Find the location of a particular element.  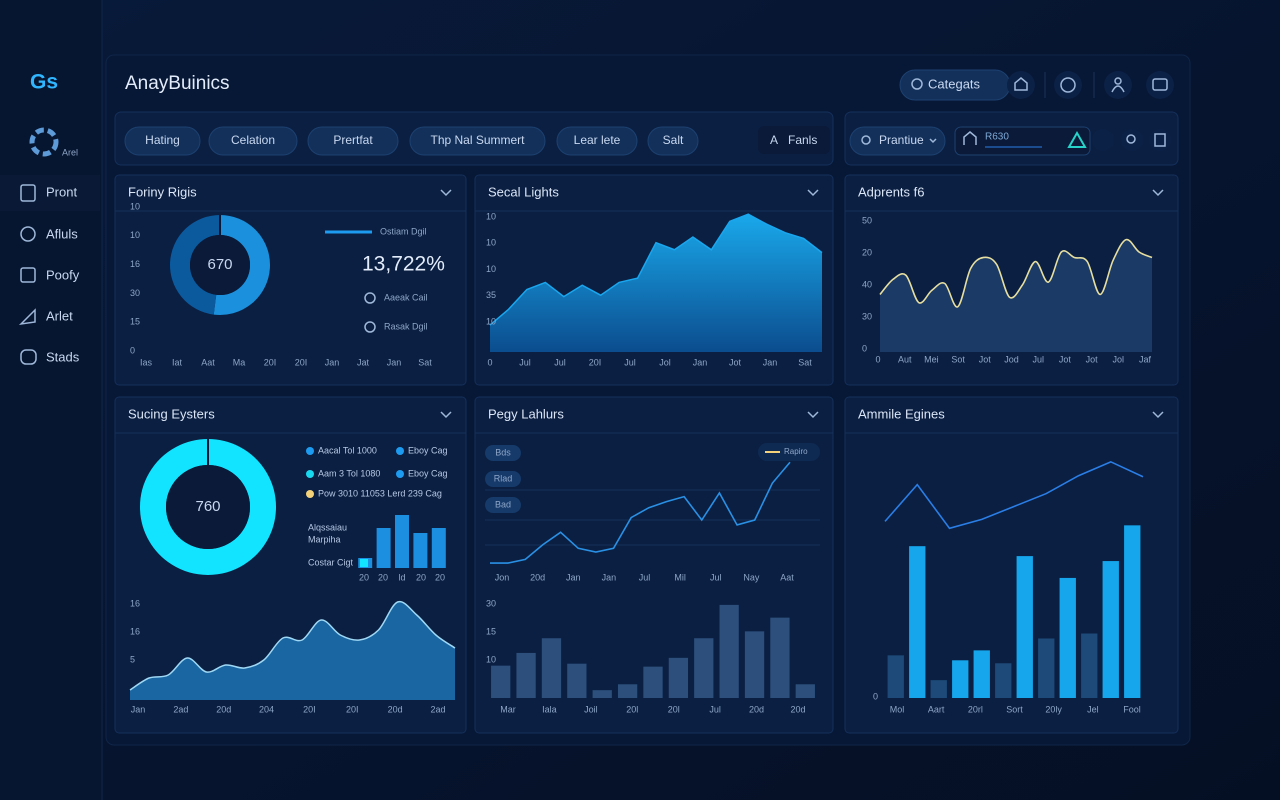

filter-label: Thp Nal Summert is located at coordinates (477, 140).